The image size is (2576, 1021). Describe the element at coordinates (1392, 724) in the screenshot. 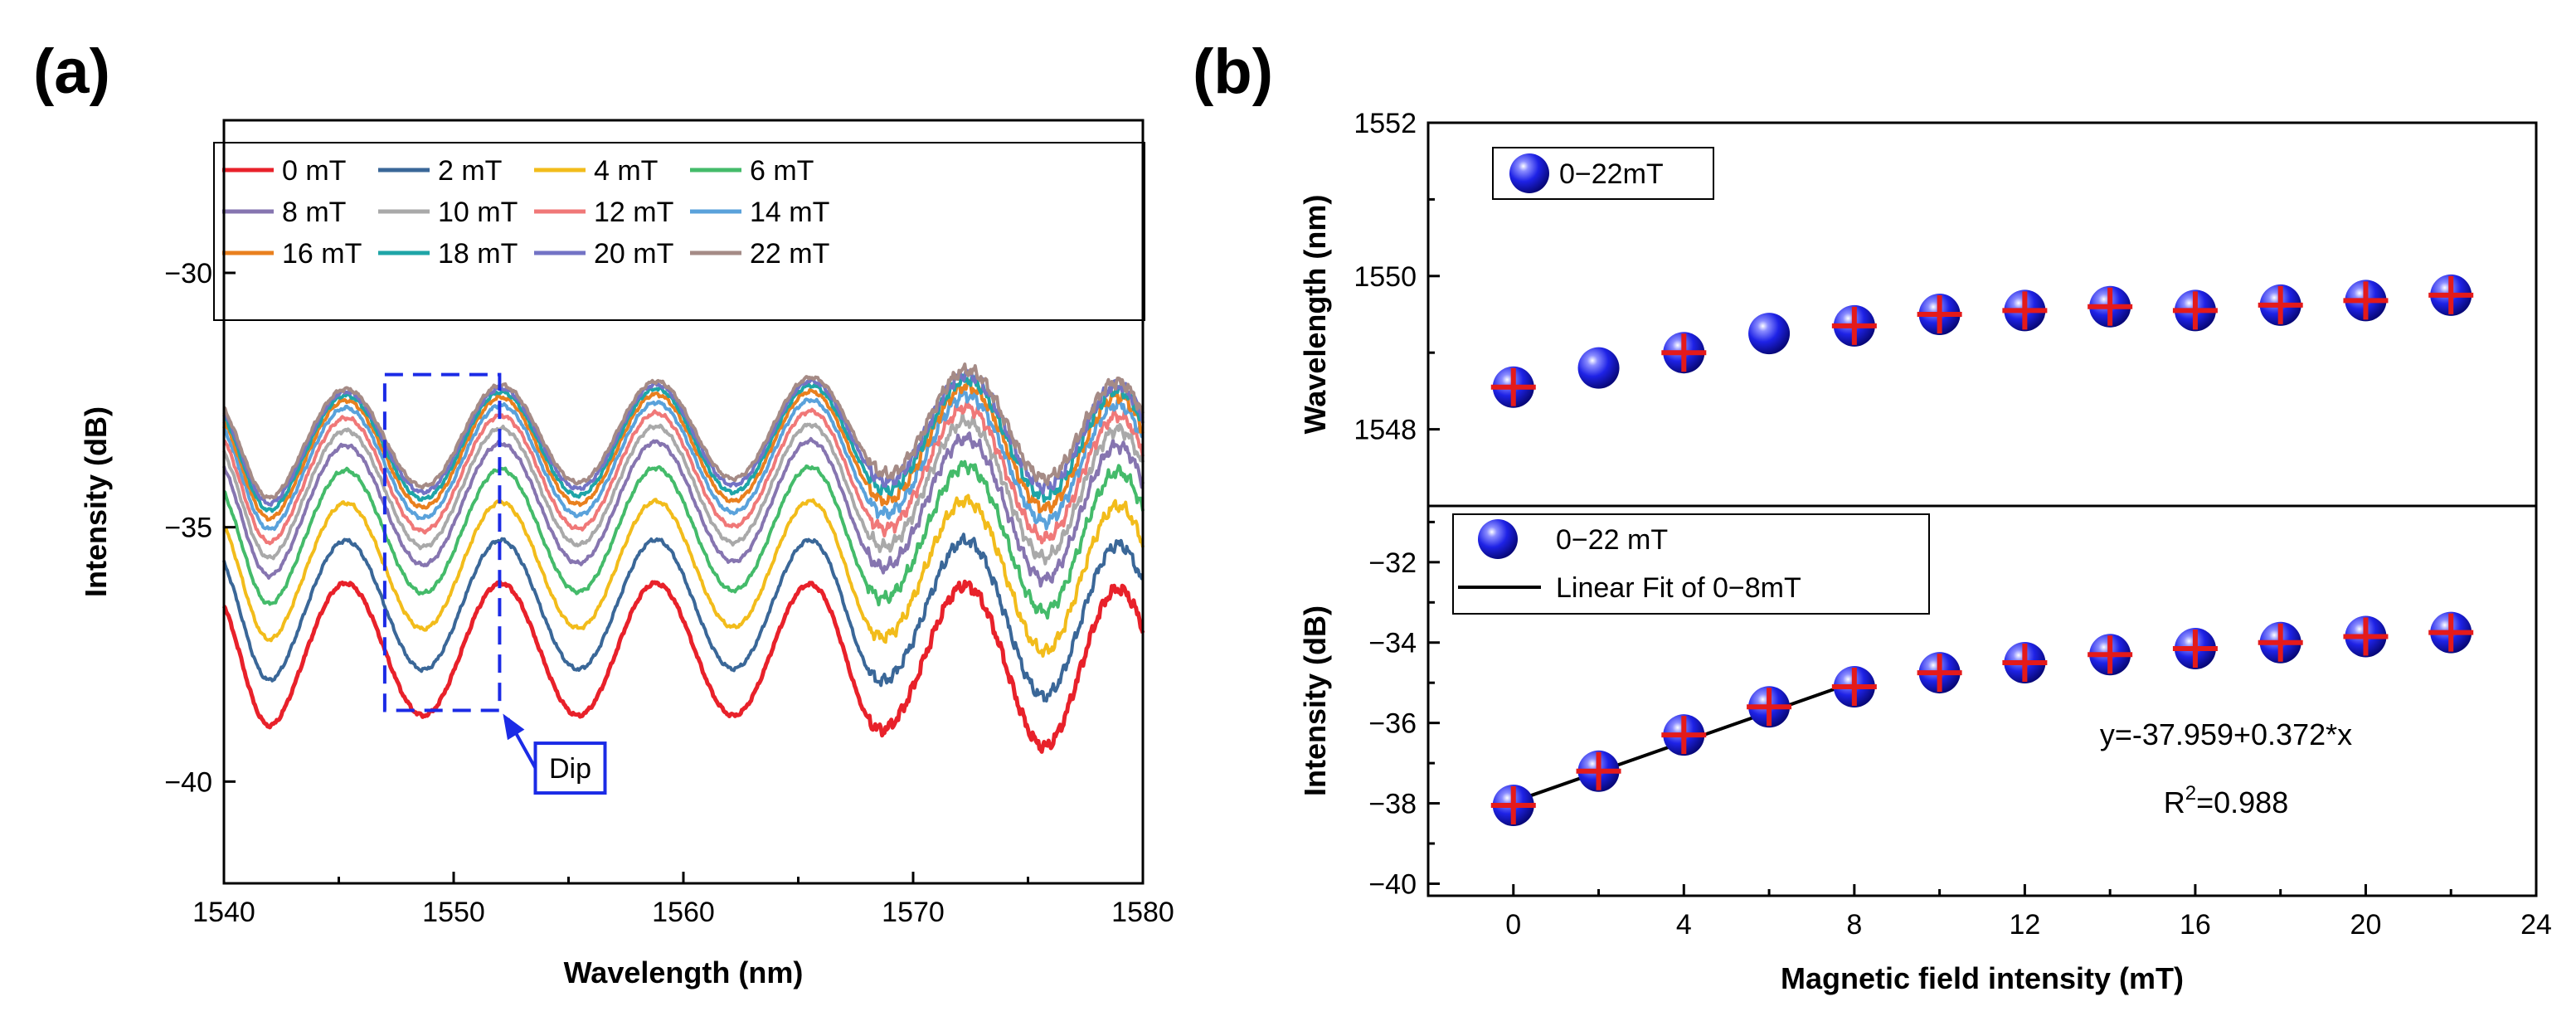

I see `y-tick-label-b-bottom: −36` at that location.